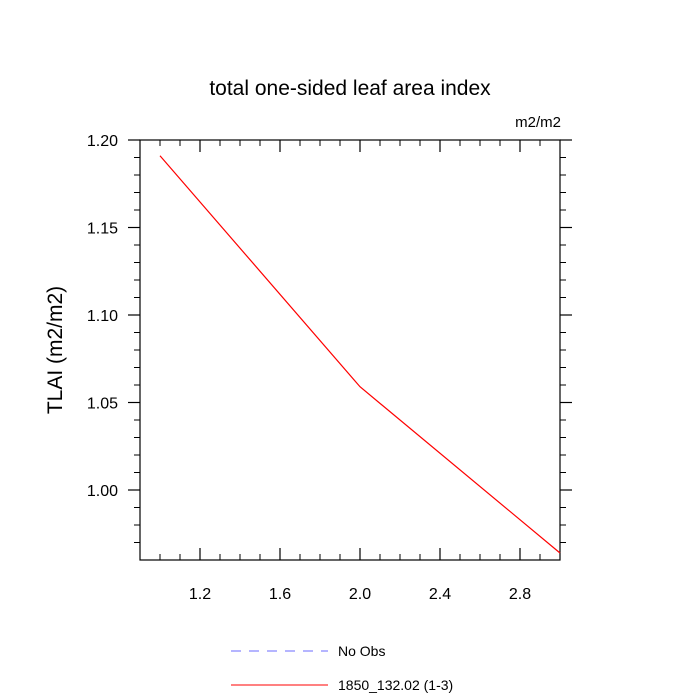 This screenshot has height=700, width=700. Describe the element at coordinates (360, 594) in the screenshot. I see `x-tick-label: 2.0` at that location.